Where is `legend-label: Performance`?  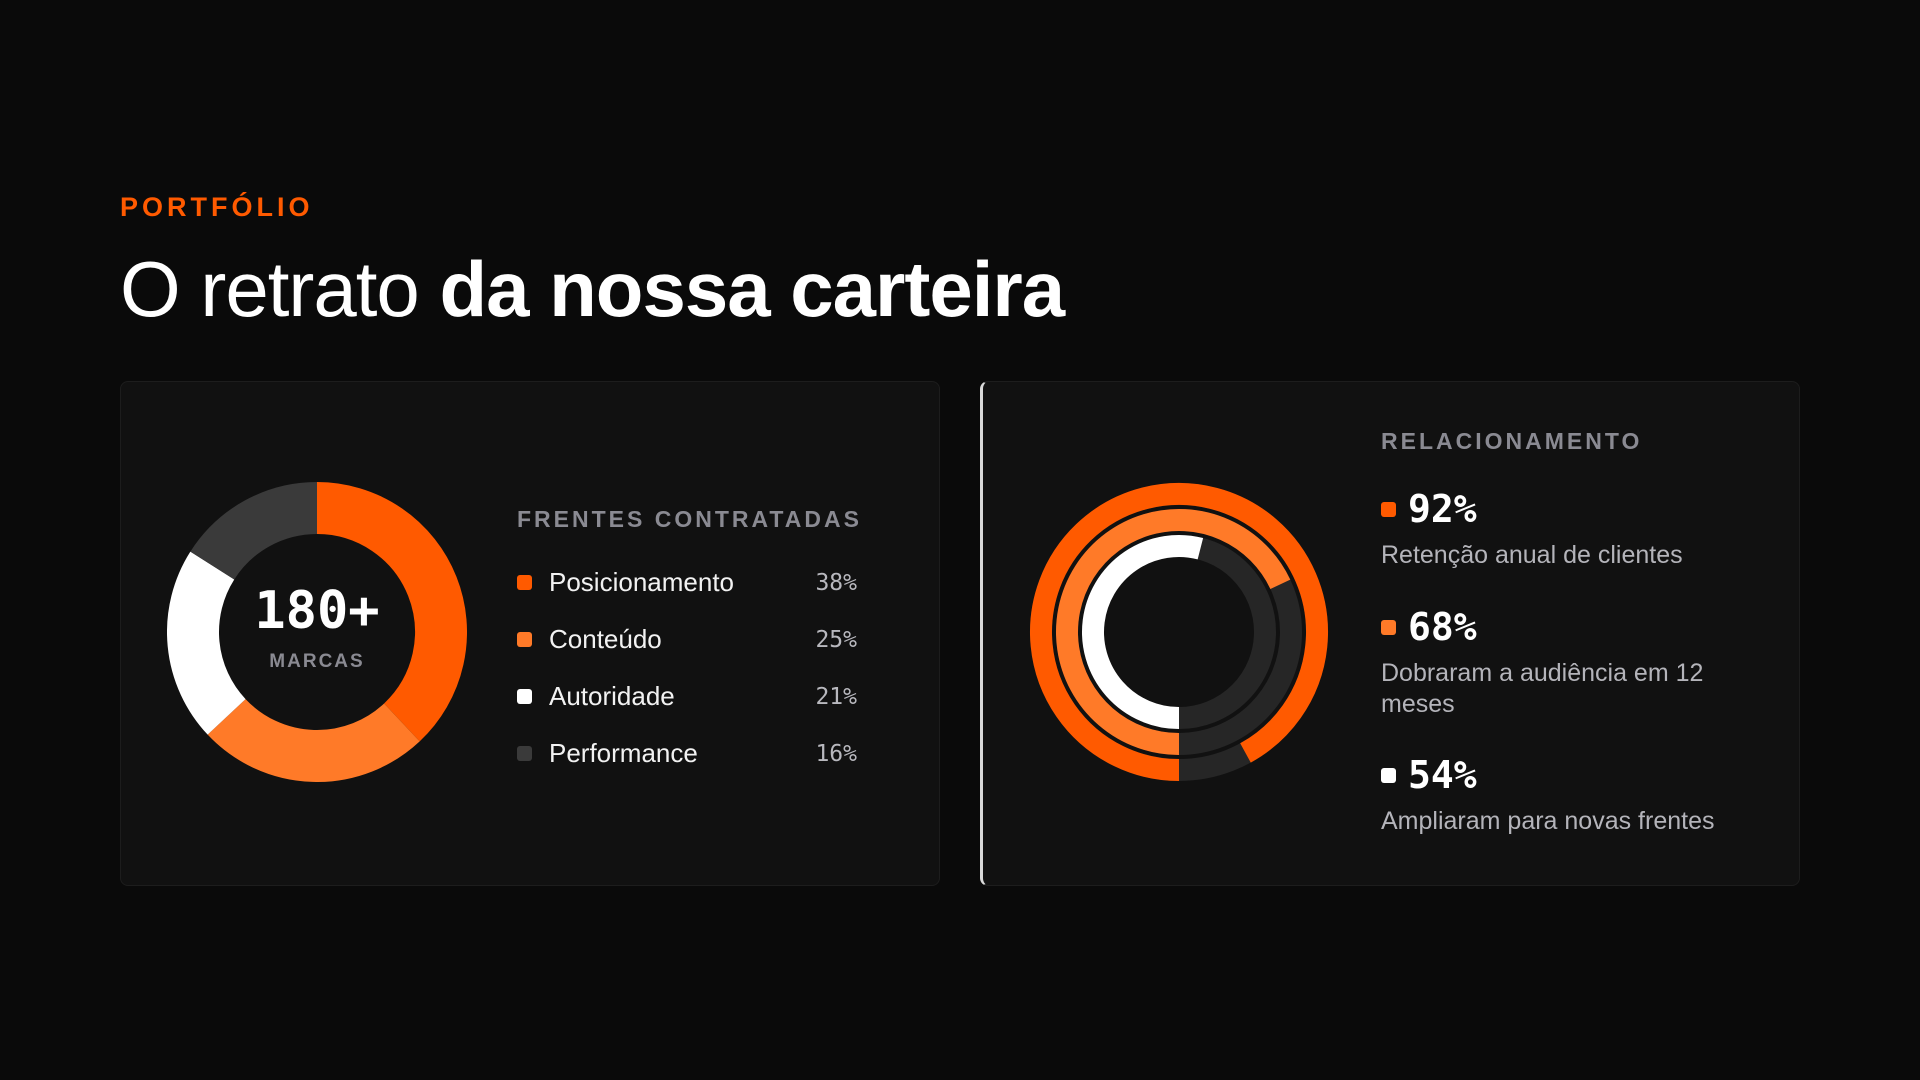
legend-label: Performance is located at coordinates (623, 753).